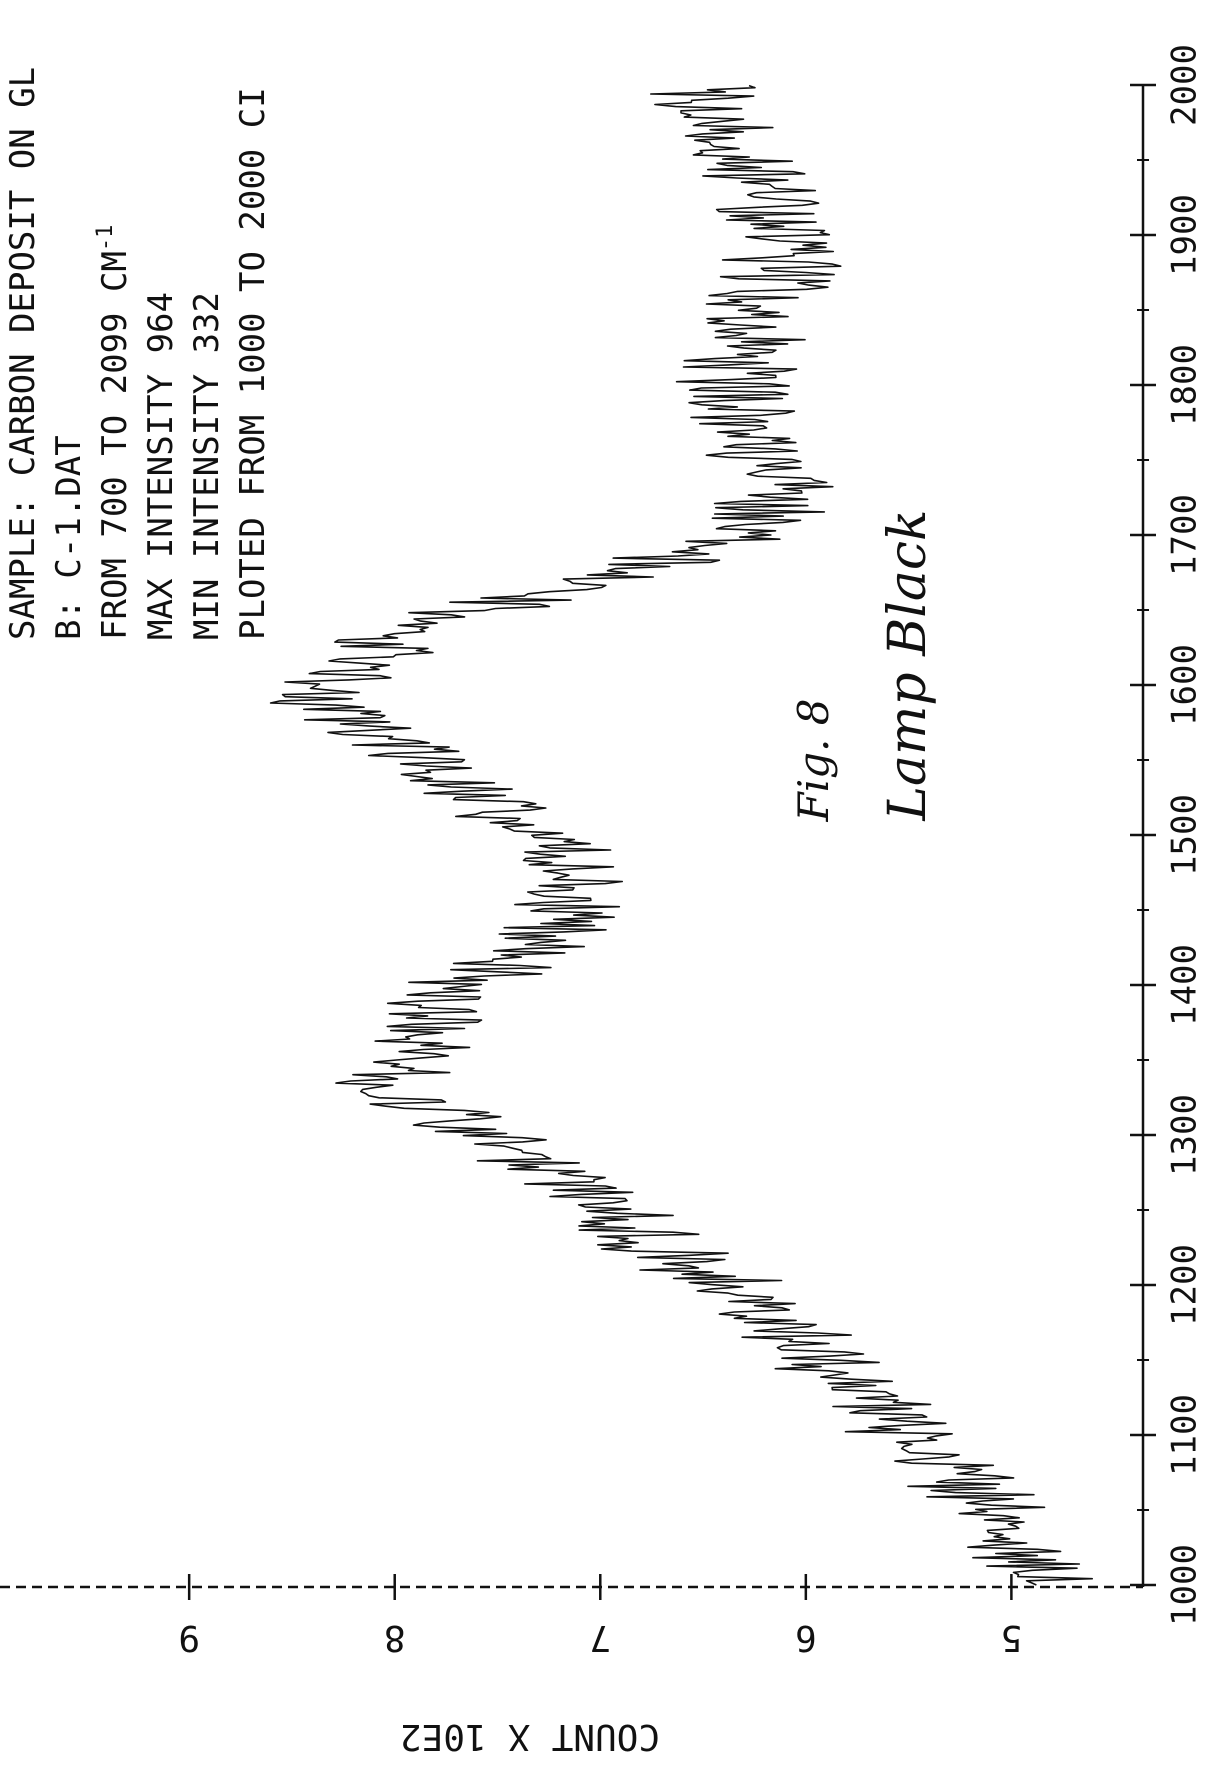  Describe the element at coordinates (1185, 235) in the screenshot. I see `x-tick-label: 1900` at that location.